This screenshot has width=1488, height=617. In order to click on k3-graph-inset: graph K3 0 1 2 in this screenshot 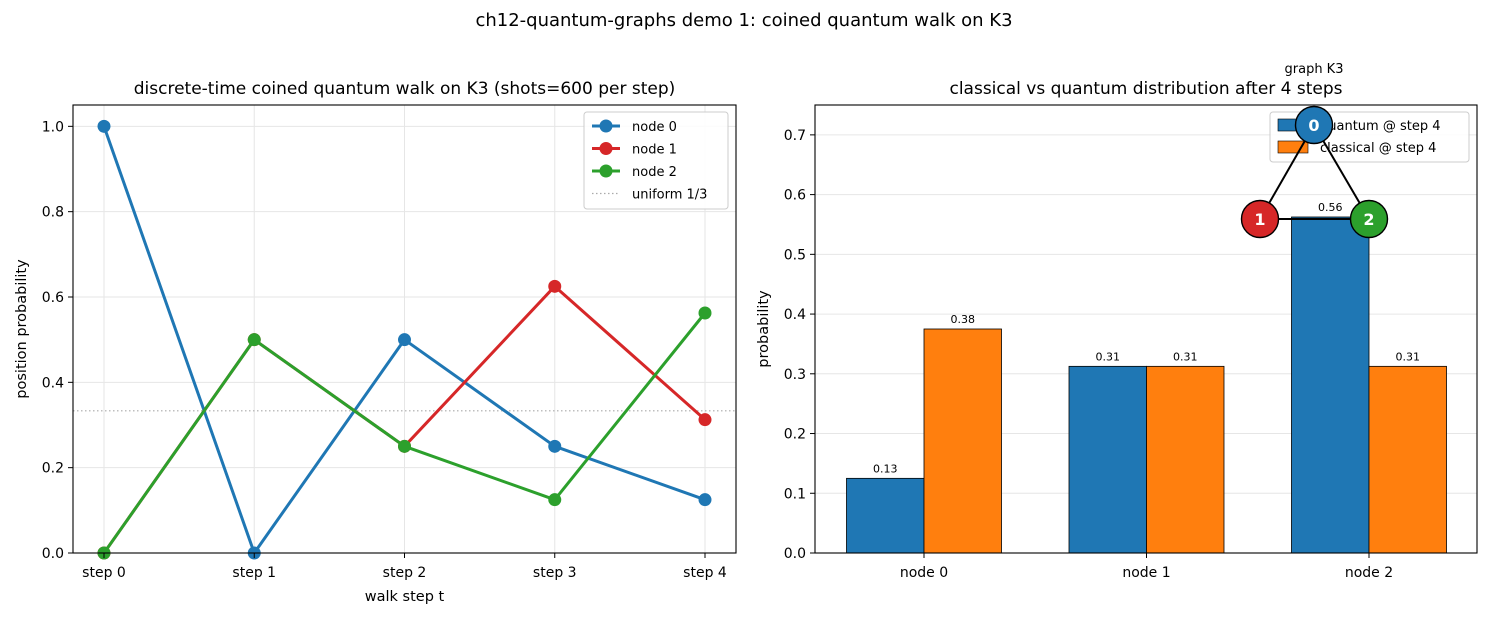, I will do `click(1314, 150)`.